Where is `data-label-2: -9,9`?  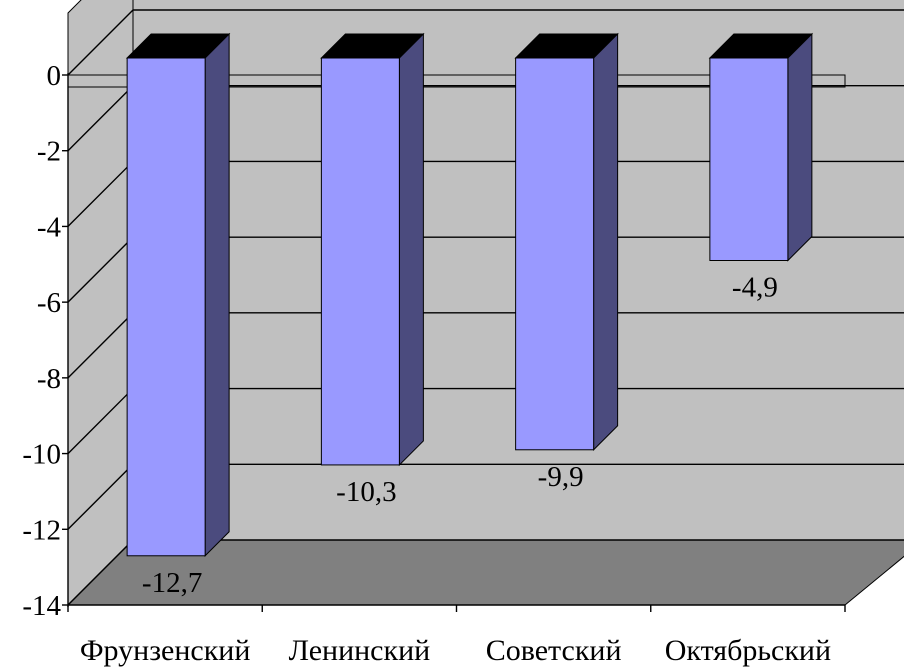
data-label-2: -9,9 is located at coordinates (561, 477).